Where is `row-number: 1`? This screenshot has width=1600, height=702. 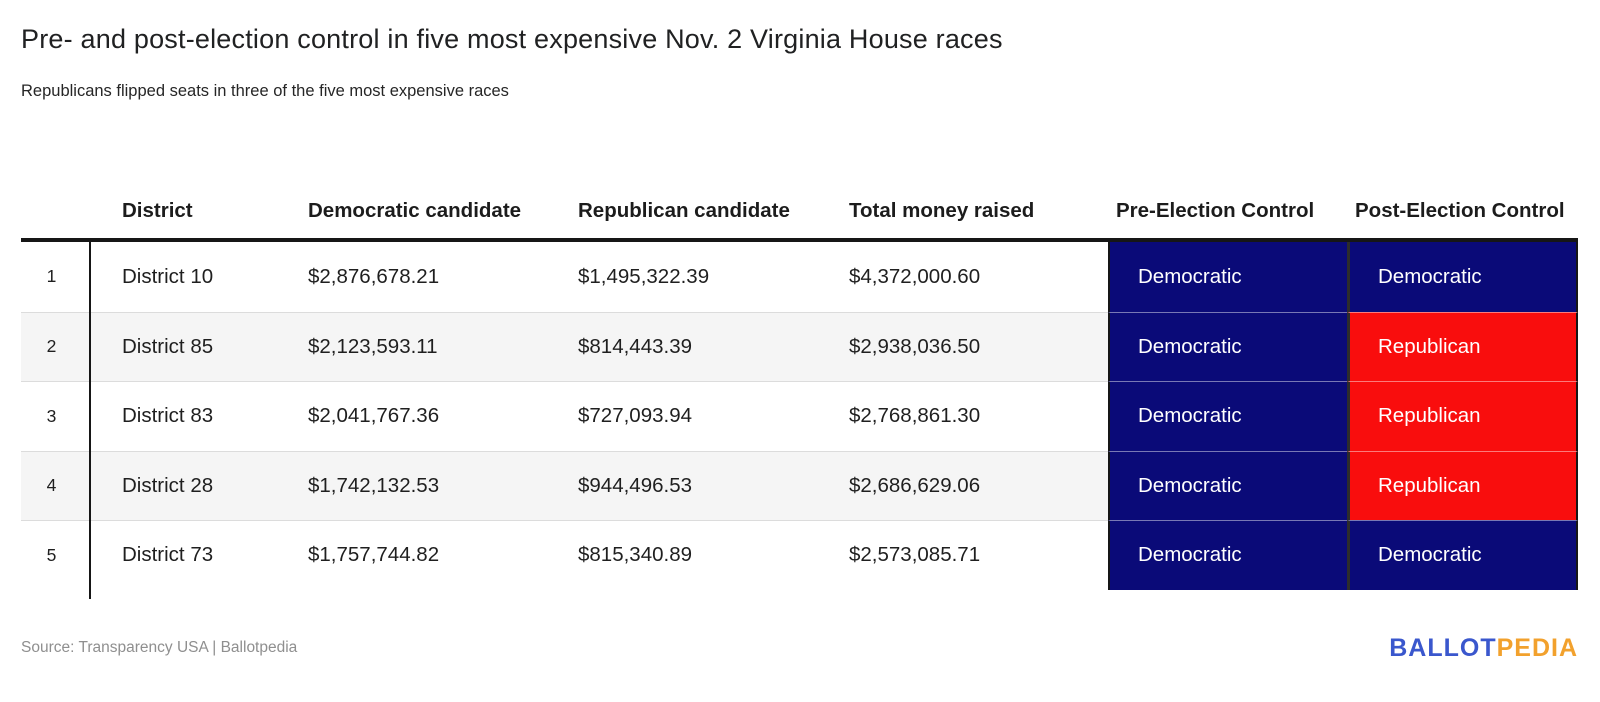
row-number: 1 is located at coordinates (51, 276).